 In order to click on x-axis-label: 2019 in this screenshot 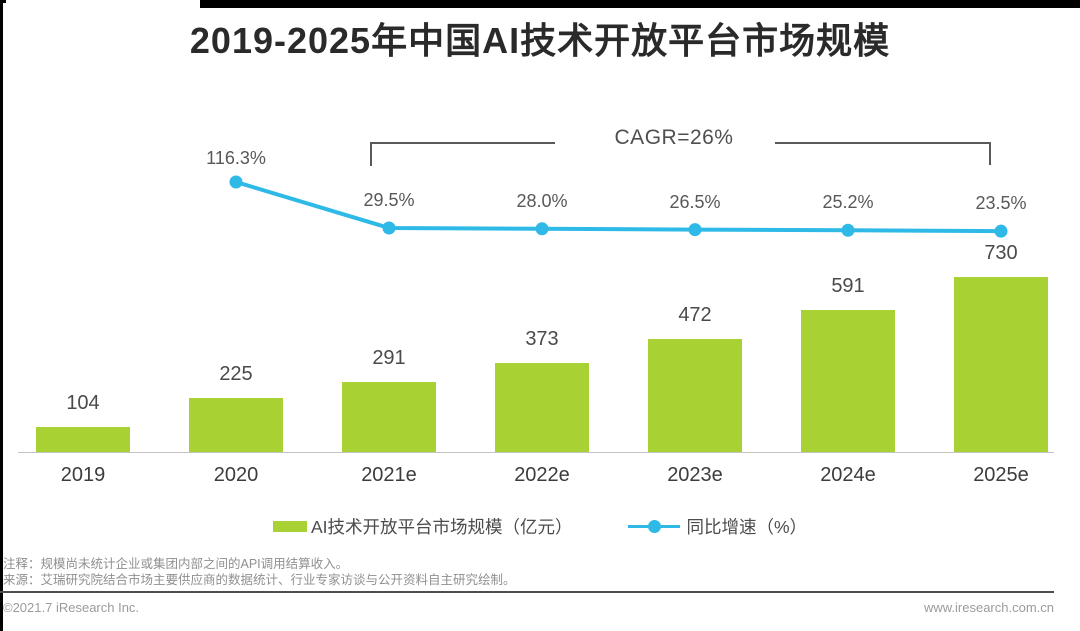, I will do `click(83, 475)`.